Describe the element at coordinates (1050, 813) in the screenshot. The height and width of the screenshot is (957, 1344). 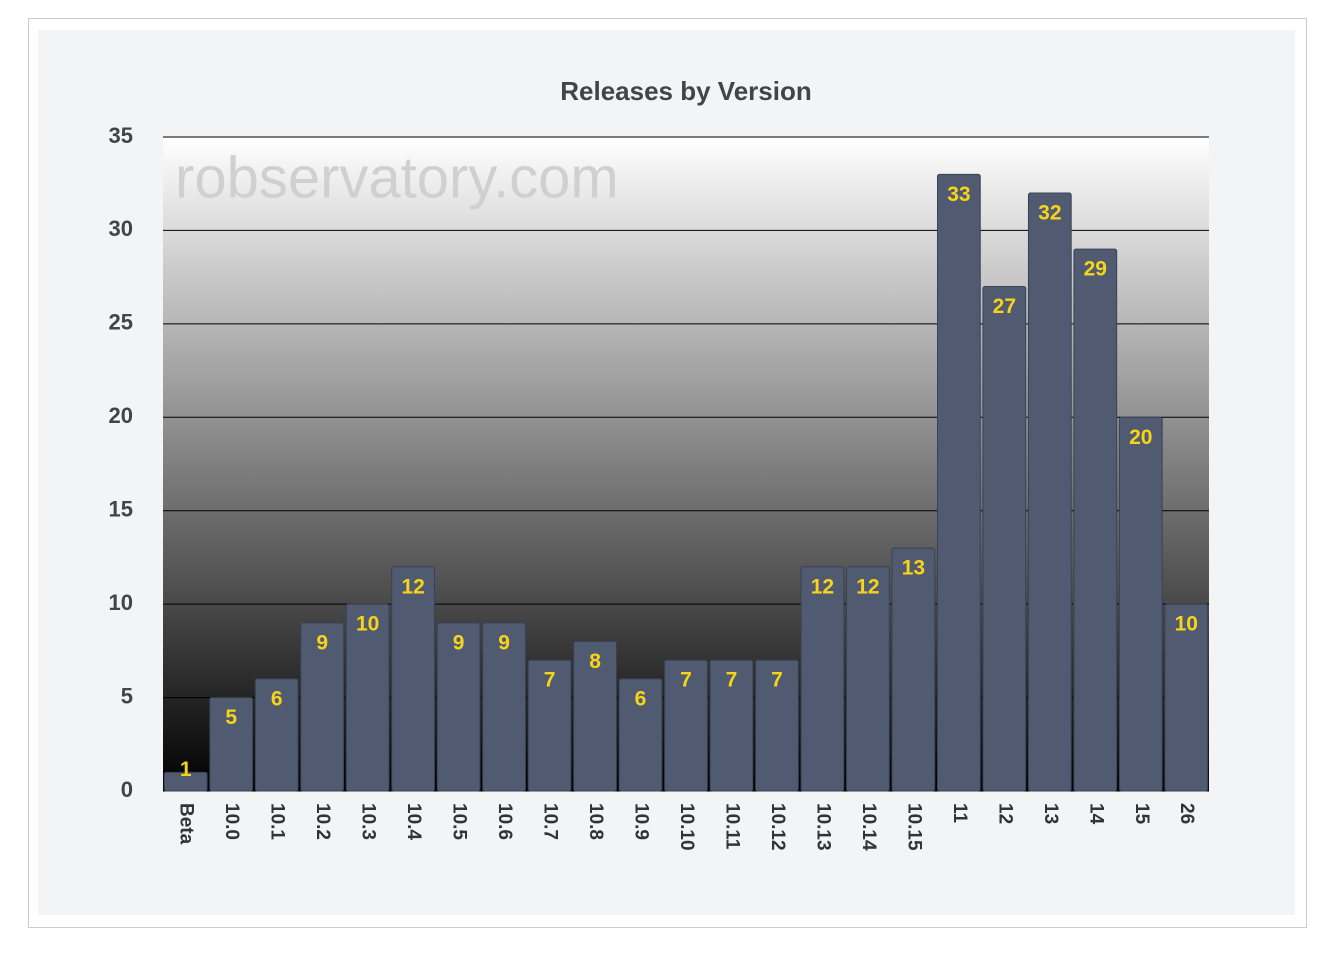
I see `x-tick-label: 13` at that location.